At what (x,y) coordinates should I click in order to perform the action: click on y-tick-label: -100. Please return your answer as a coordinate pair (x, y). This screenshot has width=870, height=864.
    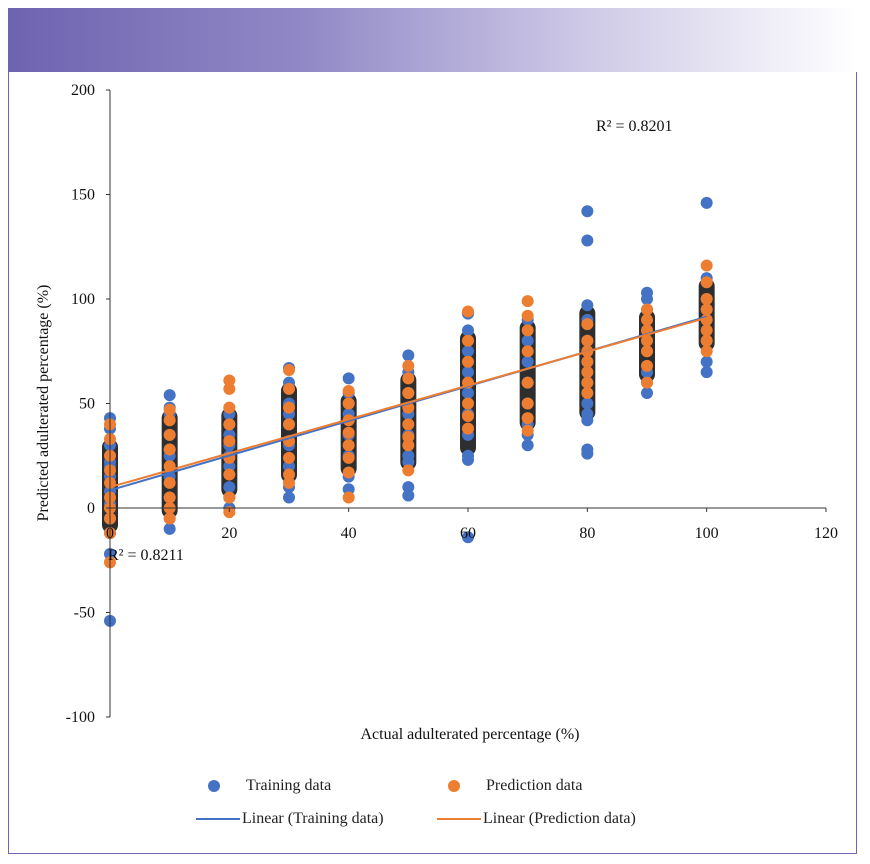
    Looking at the image, I should click on (80, 717).